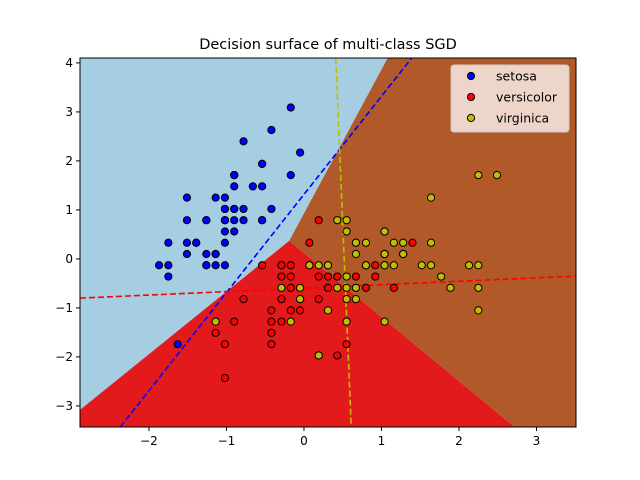  I want to click on legend-label-virginica: virginica, so click(522, 118).